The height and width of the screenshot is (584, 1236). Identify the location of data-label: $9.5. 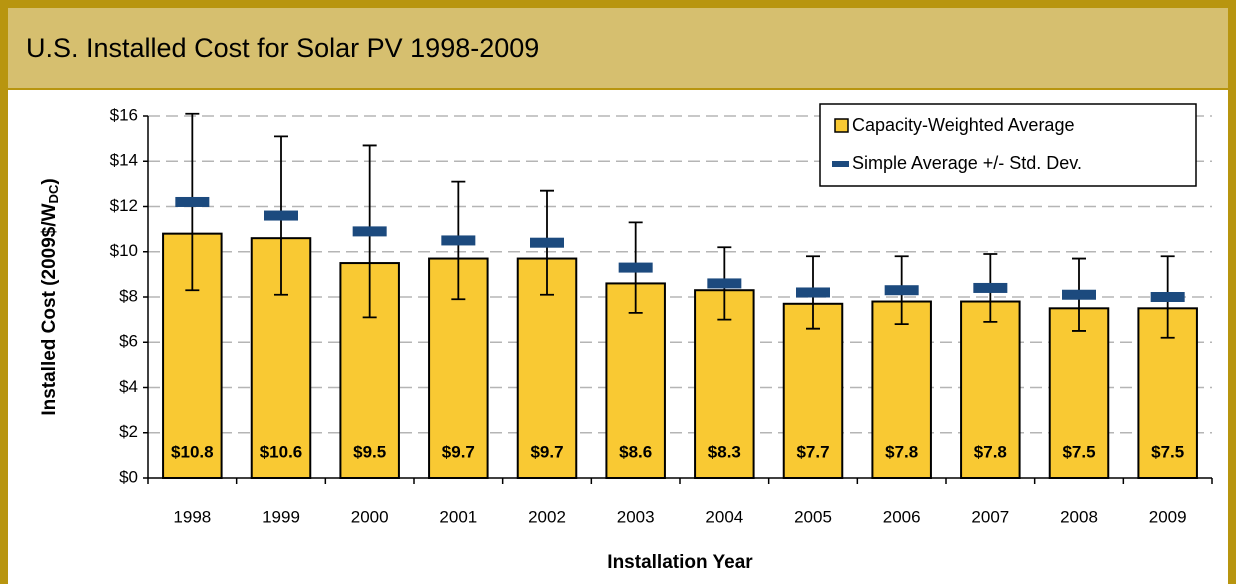
(369, 451).